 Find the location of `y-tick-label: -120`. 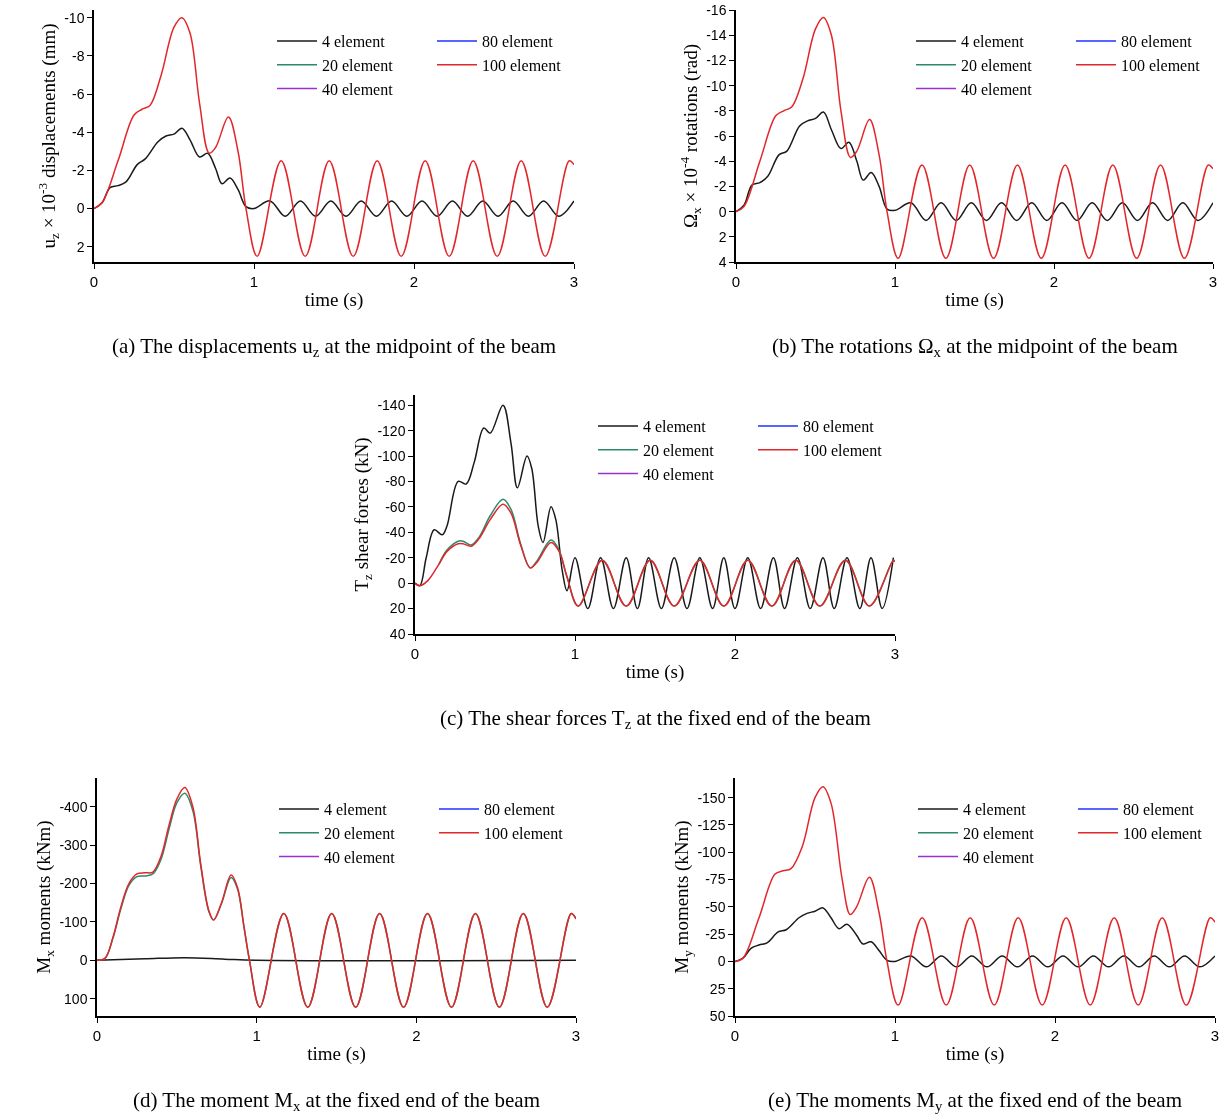

y-tick-label: -120 is located at coordinates (391, 430).